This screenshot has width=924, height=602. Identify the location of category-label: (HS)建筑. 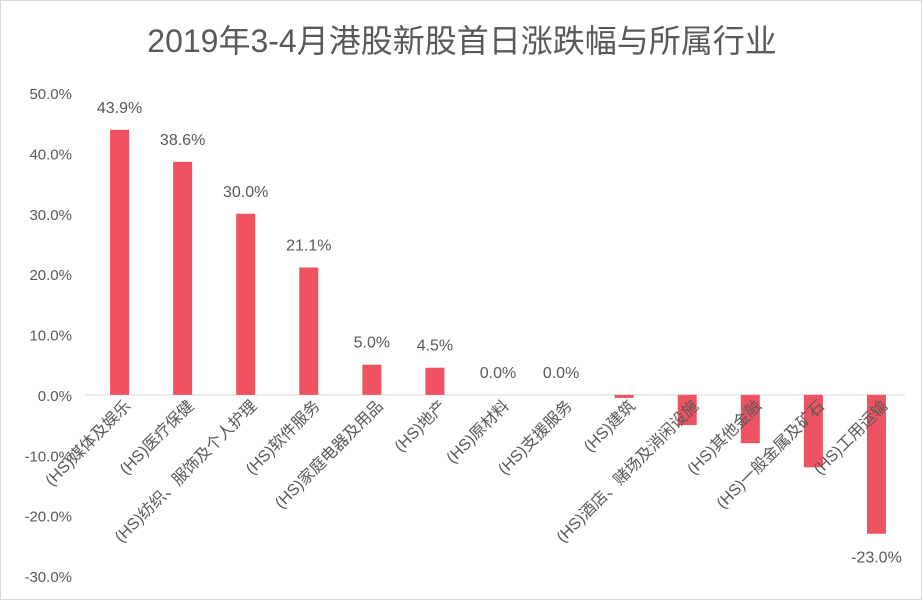
(609, 426).